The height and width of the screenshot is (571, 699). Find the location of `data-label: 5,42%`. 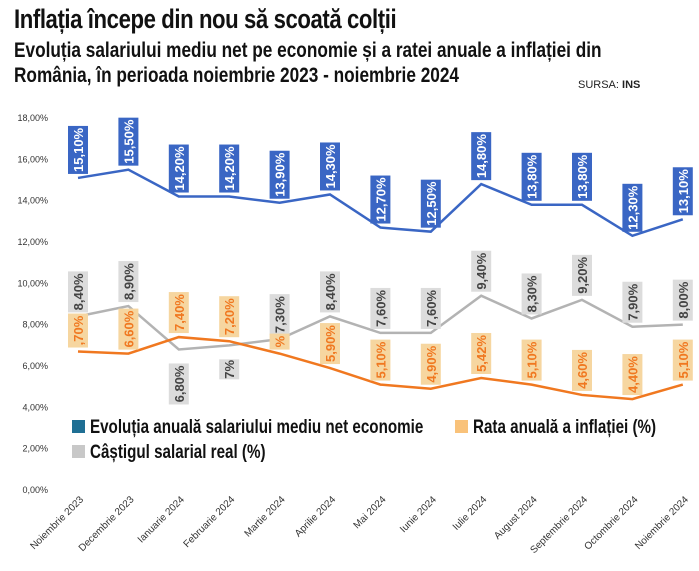

data-label: 5,42% is located at coordinates (481, 353).